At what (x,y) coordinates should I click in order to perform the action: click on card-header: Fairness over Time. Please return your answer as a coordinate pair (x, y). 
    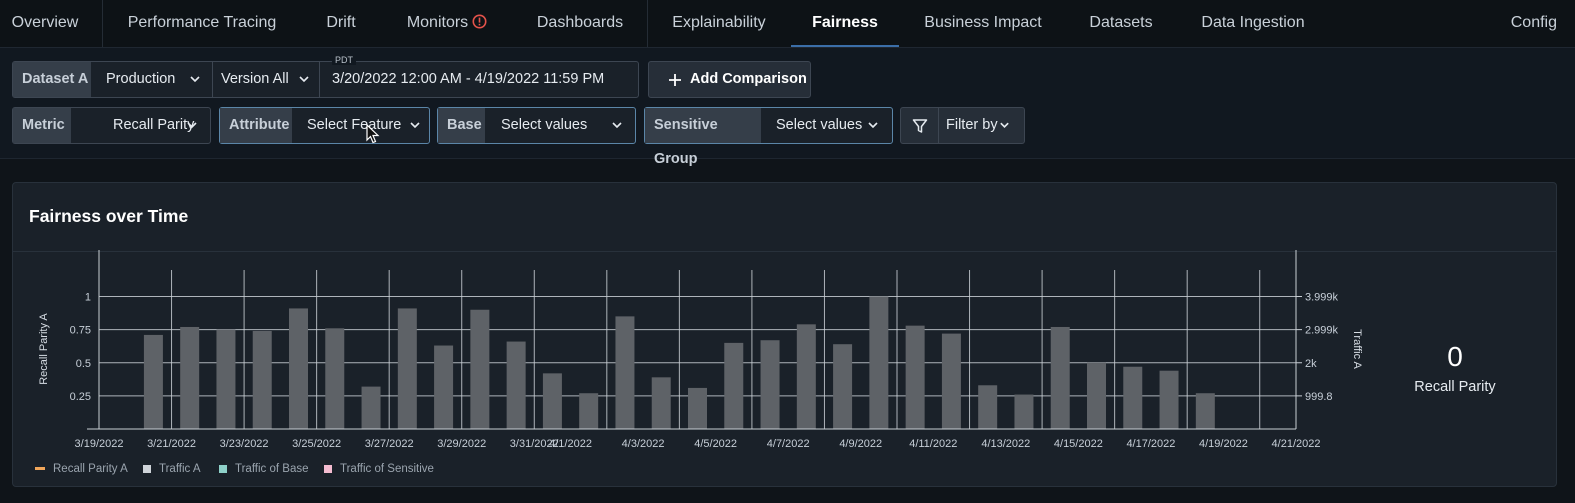
    Looking at the image, I should click on (784, 217).